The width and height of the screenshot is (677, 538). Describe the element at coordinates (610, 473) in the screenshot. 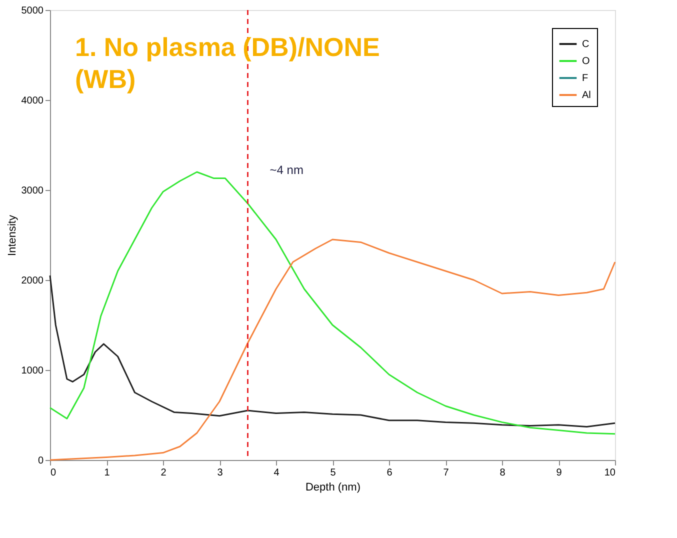

I see `x-tick-label: 10` at that location.